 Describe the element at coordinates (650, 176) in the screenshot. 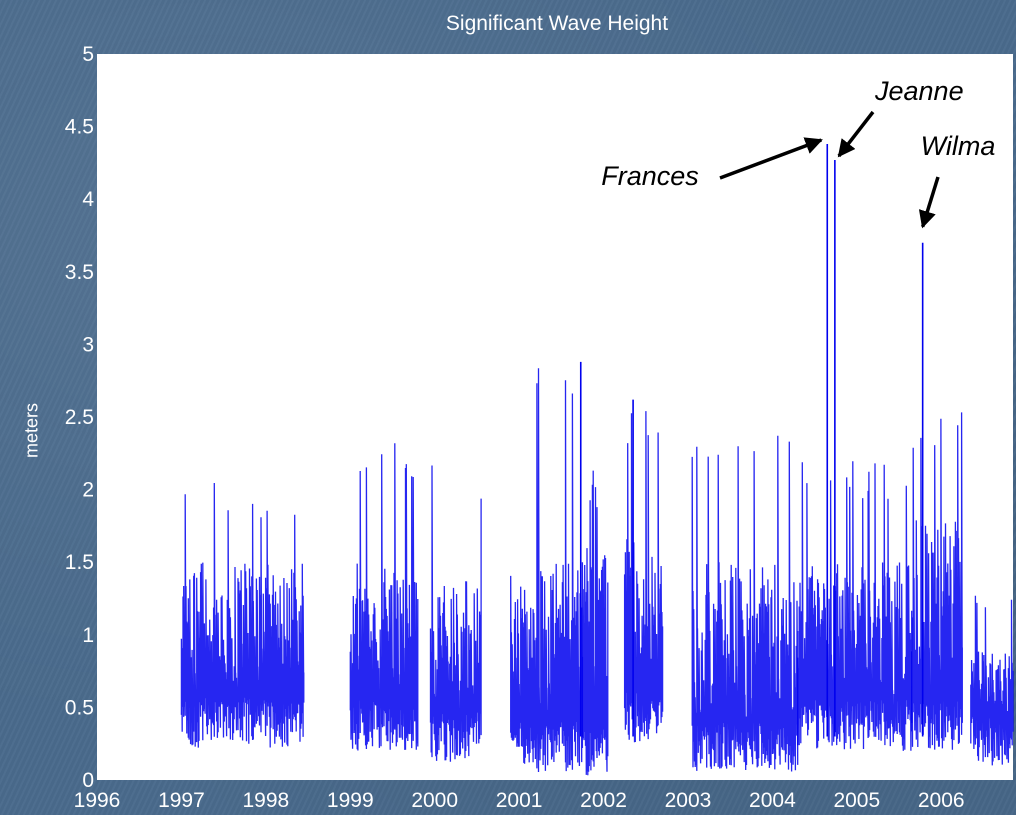

I see `annotation-label: Frances` at that location.